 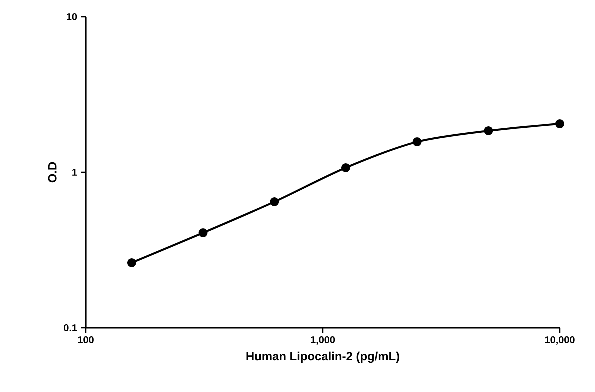 What do you see at coordinates (323, 341) in the screenshot?
I see `x-tick-label: 1,000` at bounding box center [323, 341].